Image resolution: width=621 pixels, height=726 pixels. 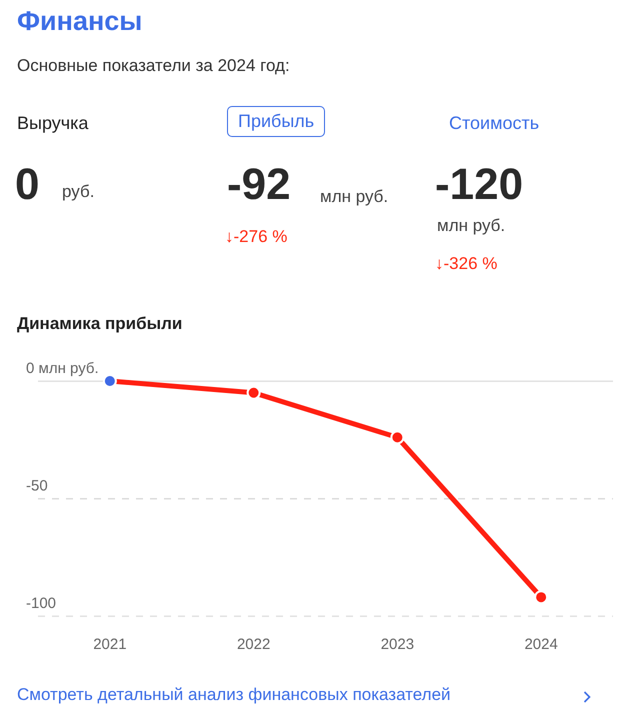 I want to click on text: Финансы, so click(x=79, y=21).